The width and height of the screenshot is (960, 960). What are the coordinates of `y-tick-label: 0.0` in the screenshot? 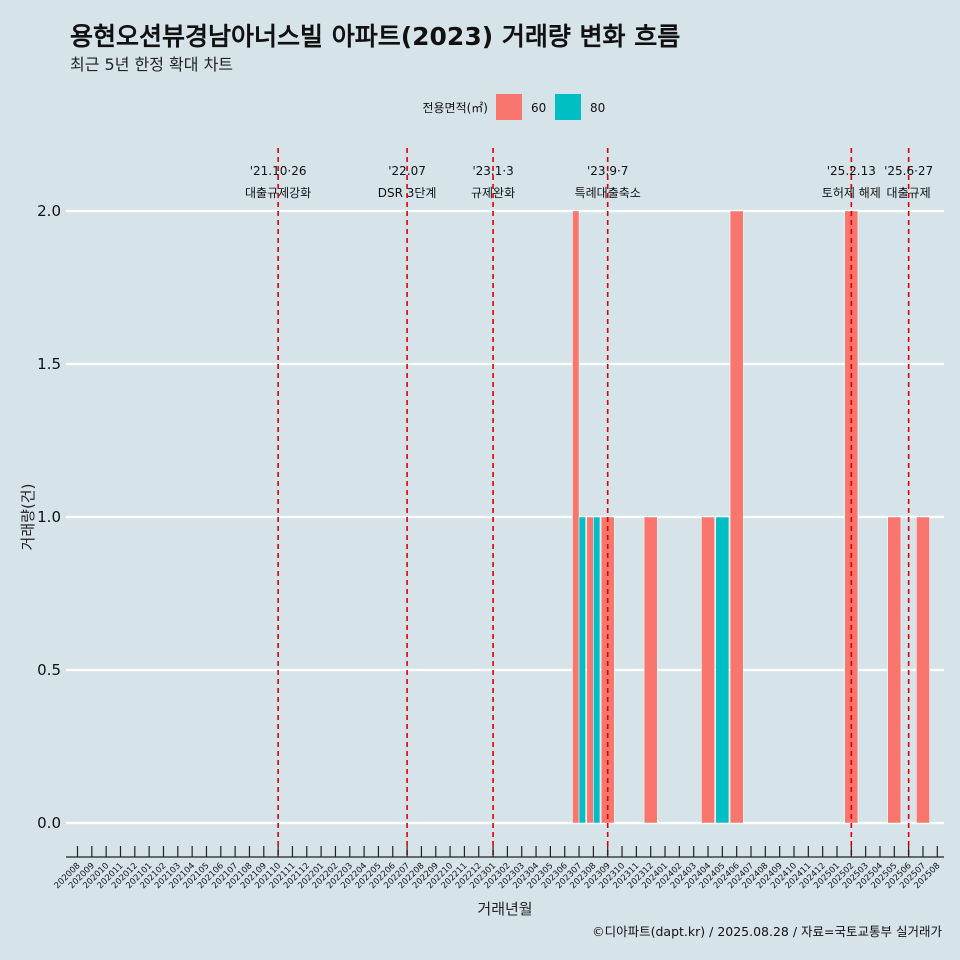 It's located at (49, 823).